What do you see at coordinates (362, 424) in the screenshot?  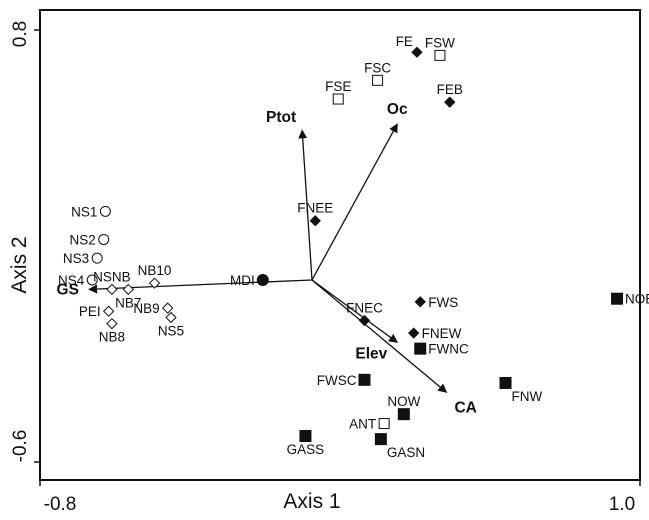 I see `point-label-ant: ANT` at bounding box center [362, 424].